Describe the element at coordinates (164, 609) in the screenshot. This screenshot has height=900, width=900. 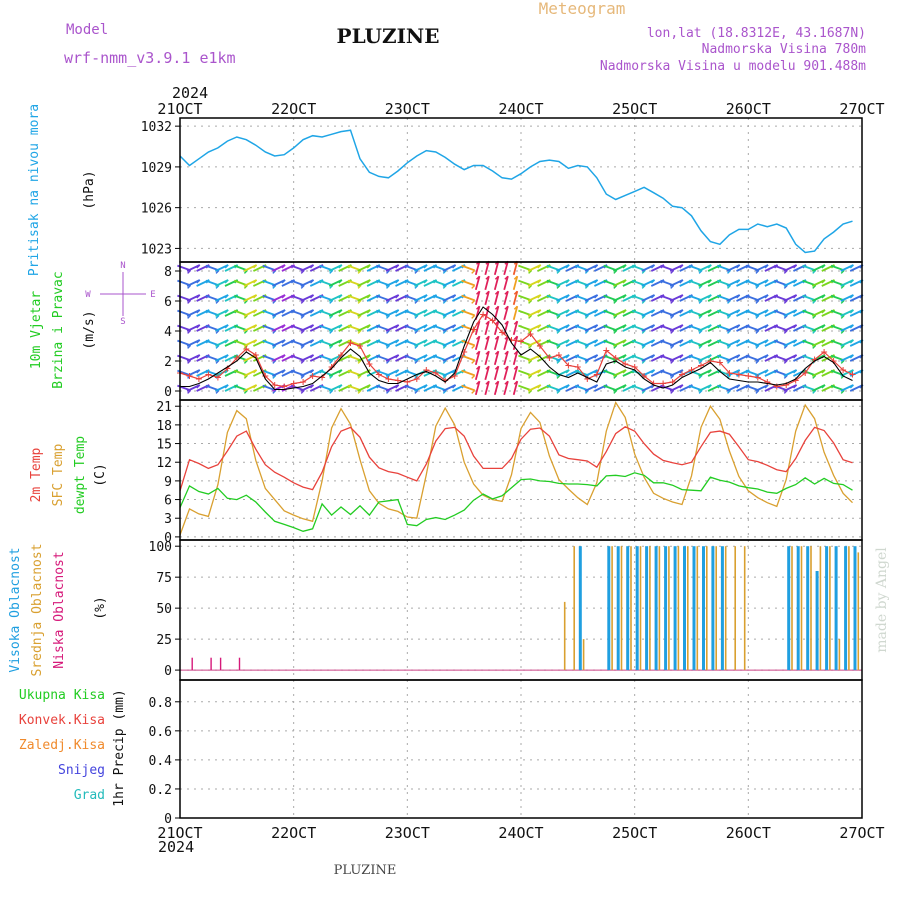
I see `cloud-ytick-label: 50` at that location.